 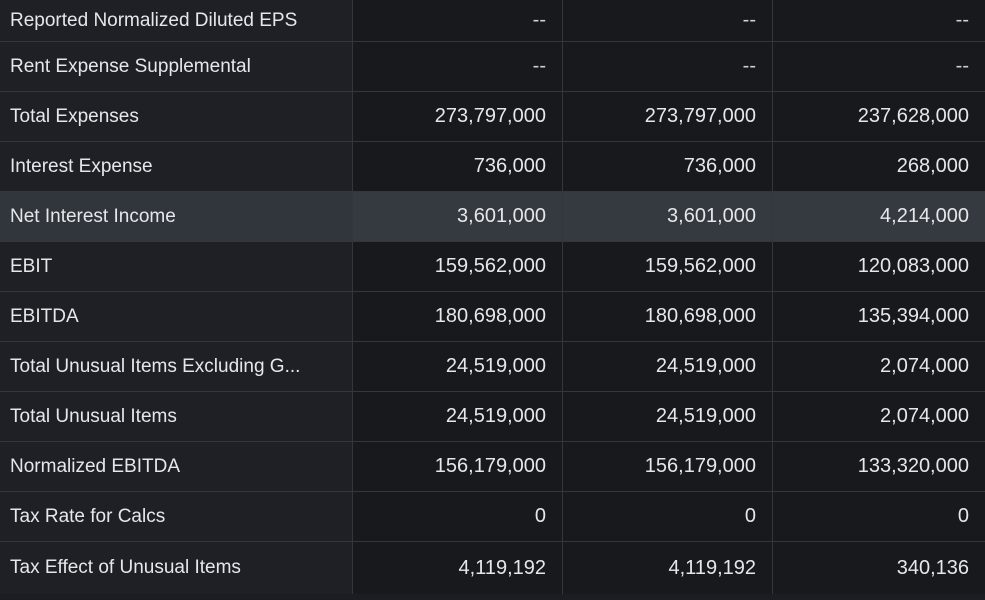 What do you see at coordinates (176, 116) in the screenshot?
I see `row-label: Total Expenses` at bounding box center [176, 116].